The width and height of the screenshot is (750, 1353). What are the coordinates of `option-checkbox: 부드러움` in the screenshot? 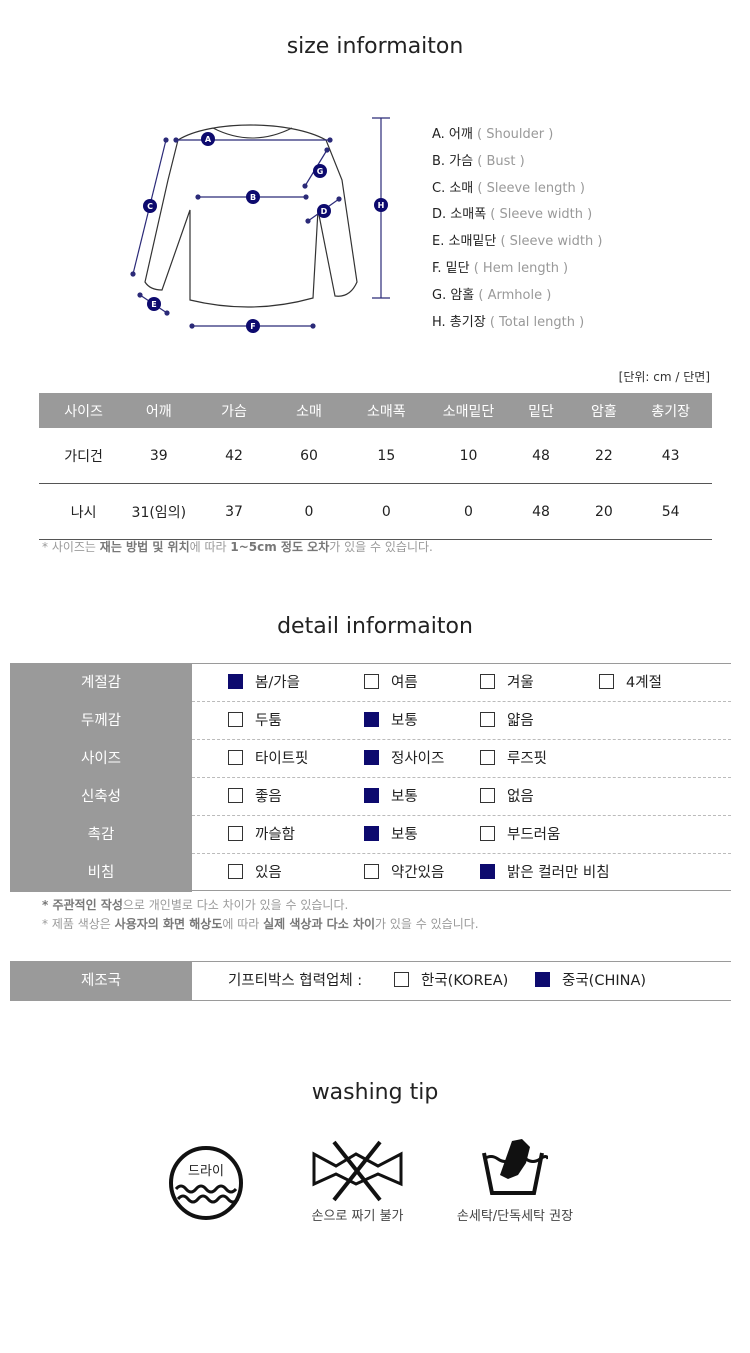 It's located at (520, 835).